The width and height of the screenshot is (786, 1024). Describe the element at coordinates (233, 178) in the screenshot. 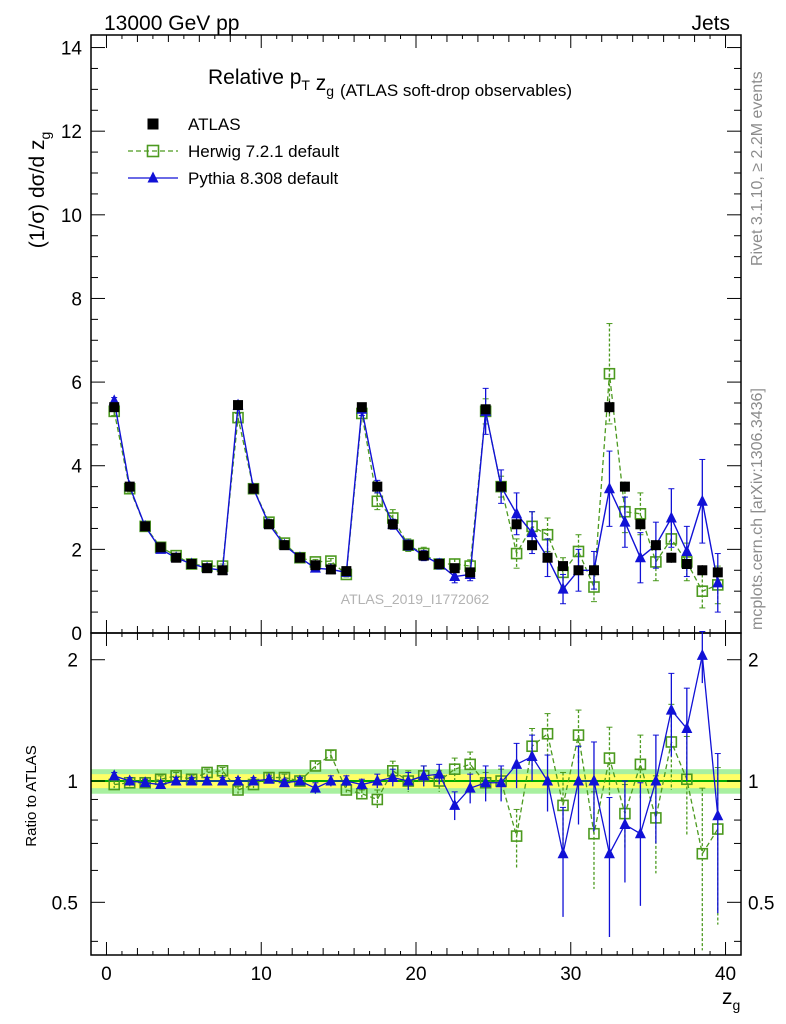

I see `legend-entry: Pythia 8.308 default` at that location.